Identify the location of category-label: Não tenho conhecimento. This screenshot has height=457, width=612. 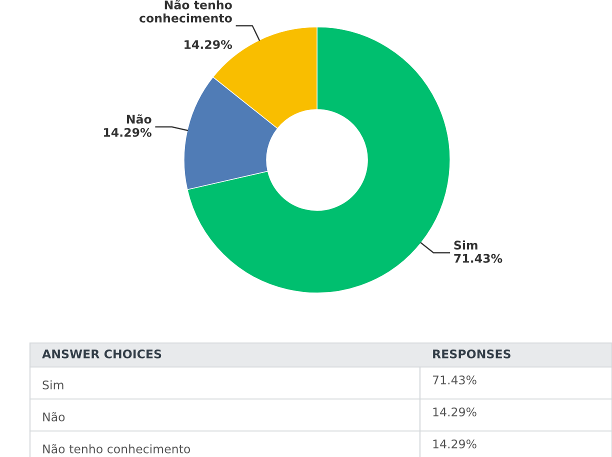
(116, 449).